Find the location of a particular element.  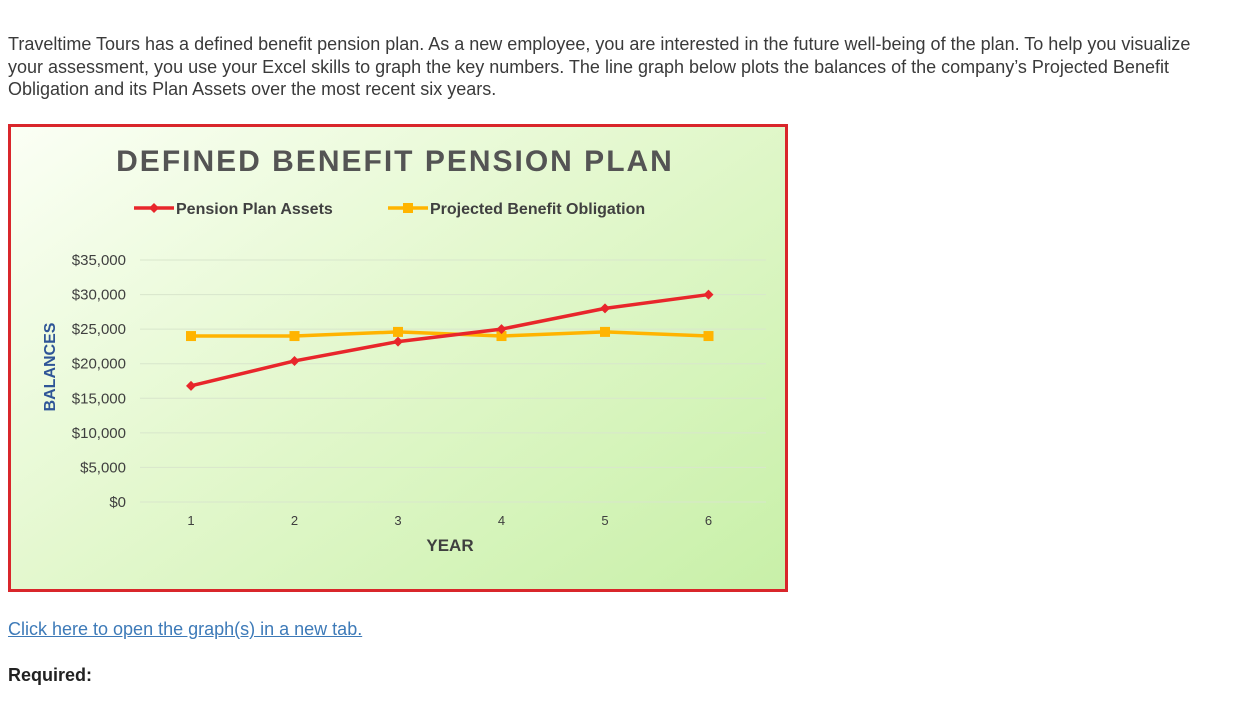

y-tick-label: $35,000 is located at coordinates (99, 260).